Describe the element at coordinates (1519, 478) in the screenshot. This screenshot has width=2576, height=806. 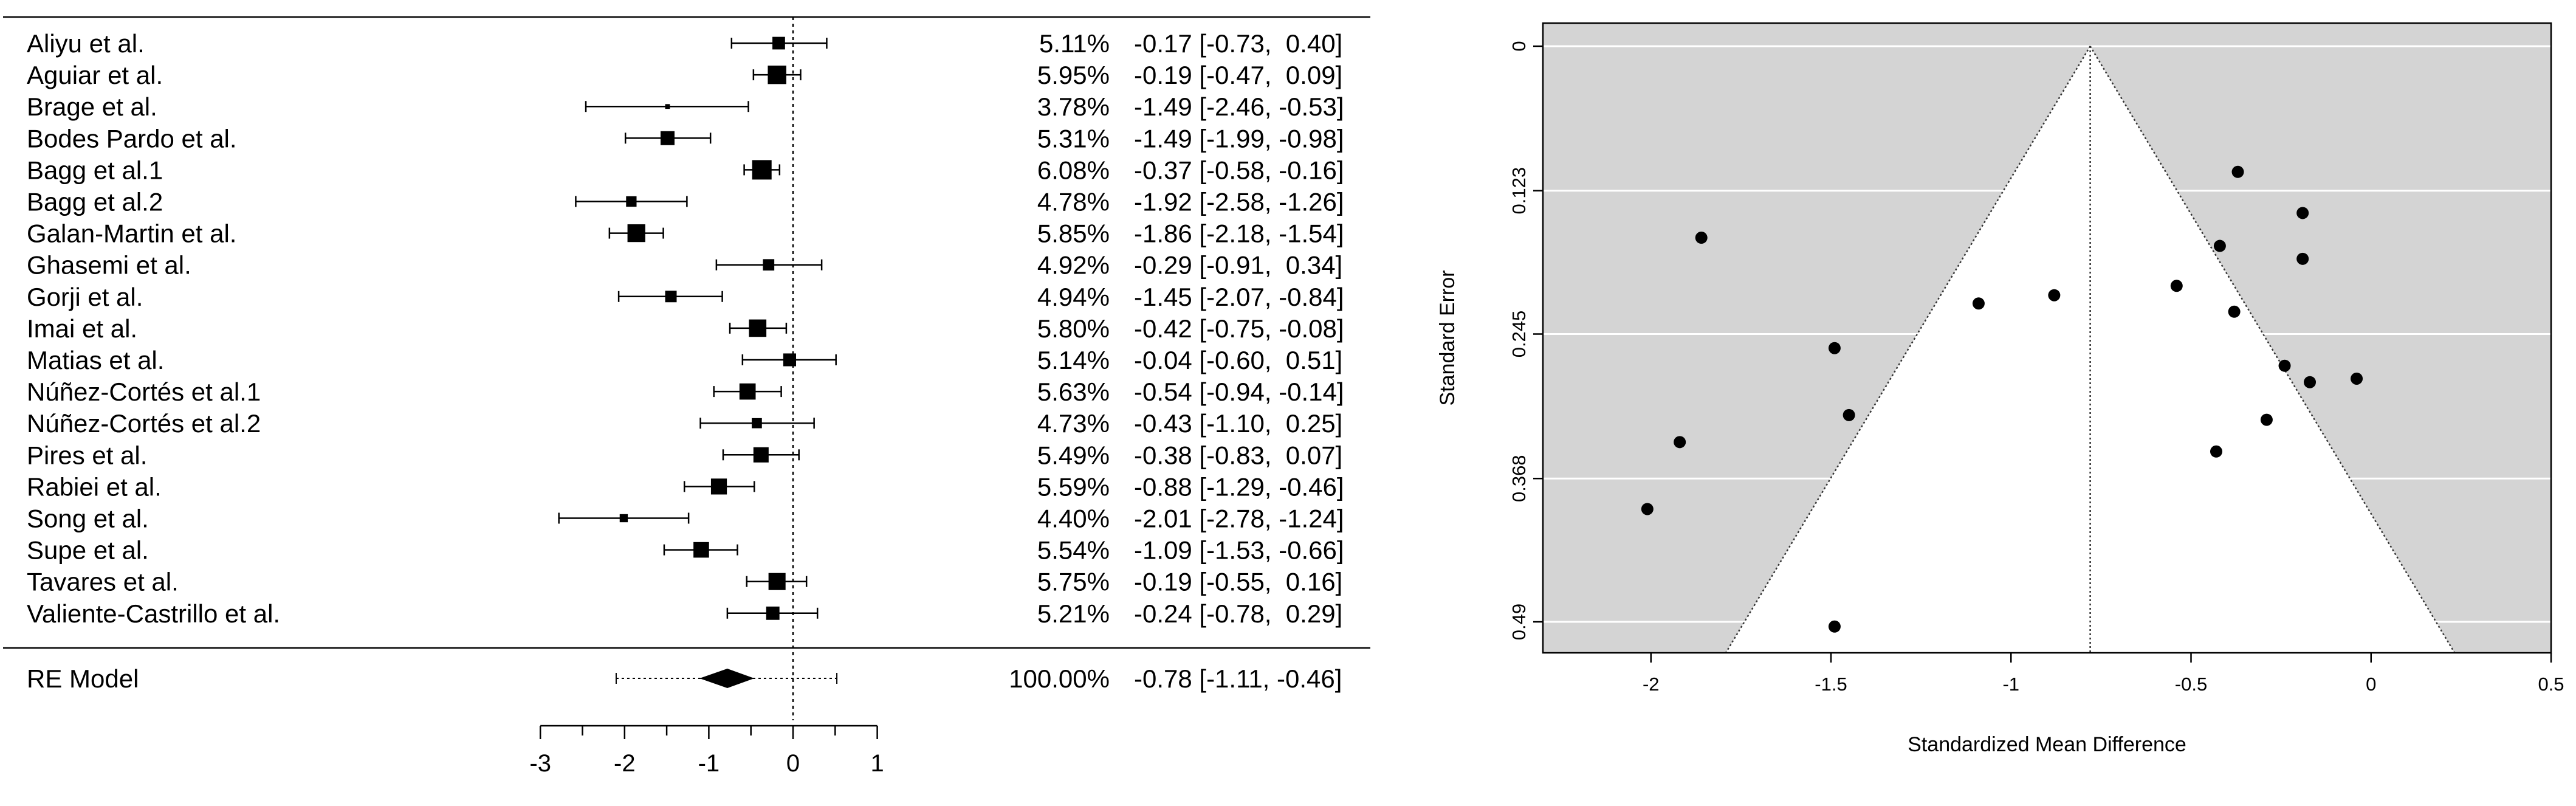
I see `funnel-y-tick-label: 0.368` at that location.